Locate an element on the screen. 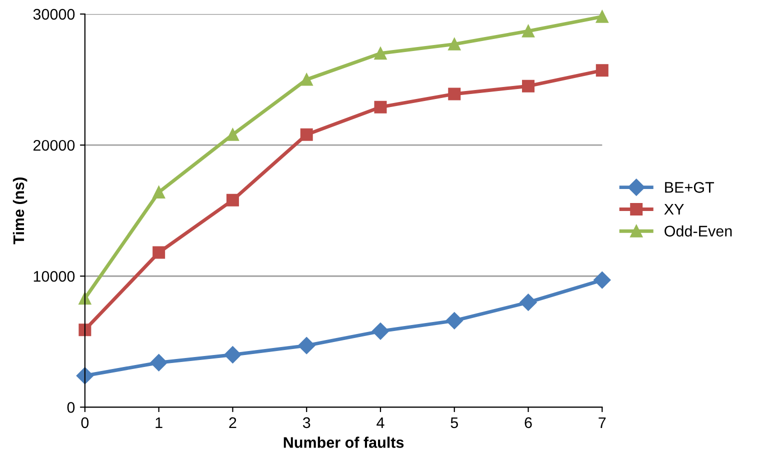  x-tick-label: 1 is located at coordinates (159, 422).